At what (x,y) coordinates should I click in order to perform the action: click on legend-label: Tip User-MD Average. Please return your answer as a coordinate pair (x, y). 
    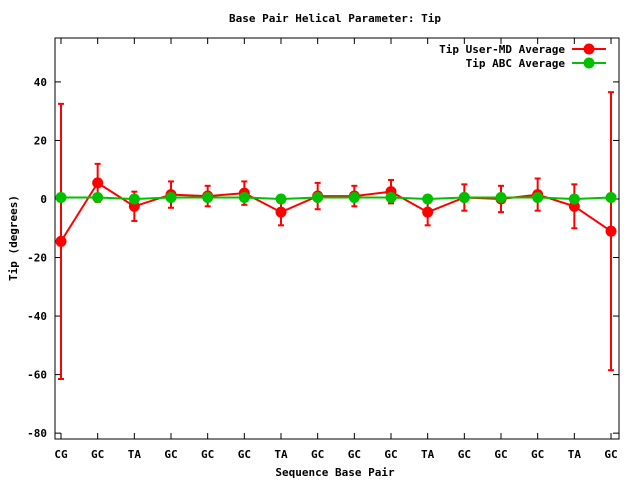
    Looking at the image, I should click on (502, 49).